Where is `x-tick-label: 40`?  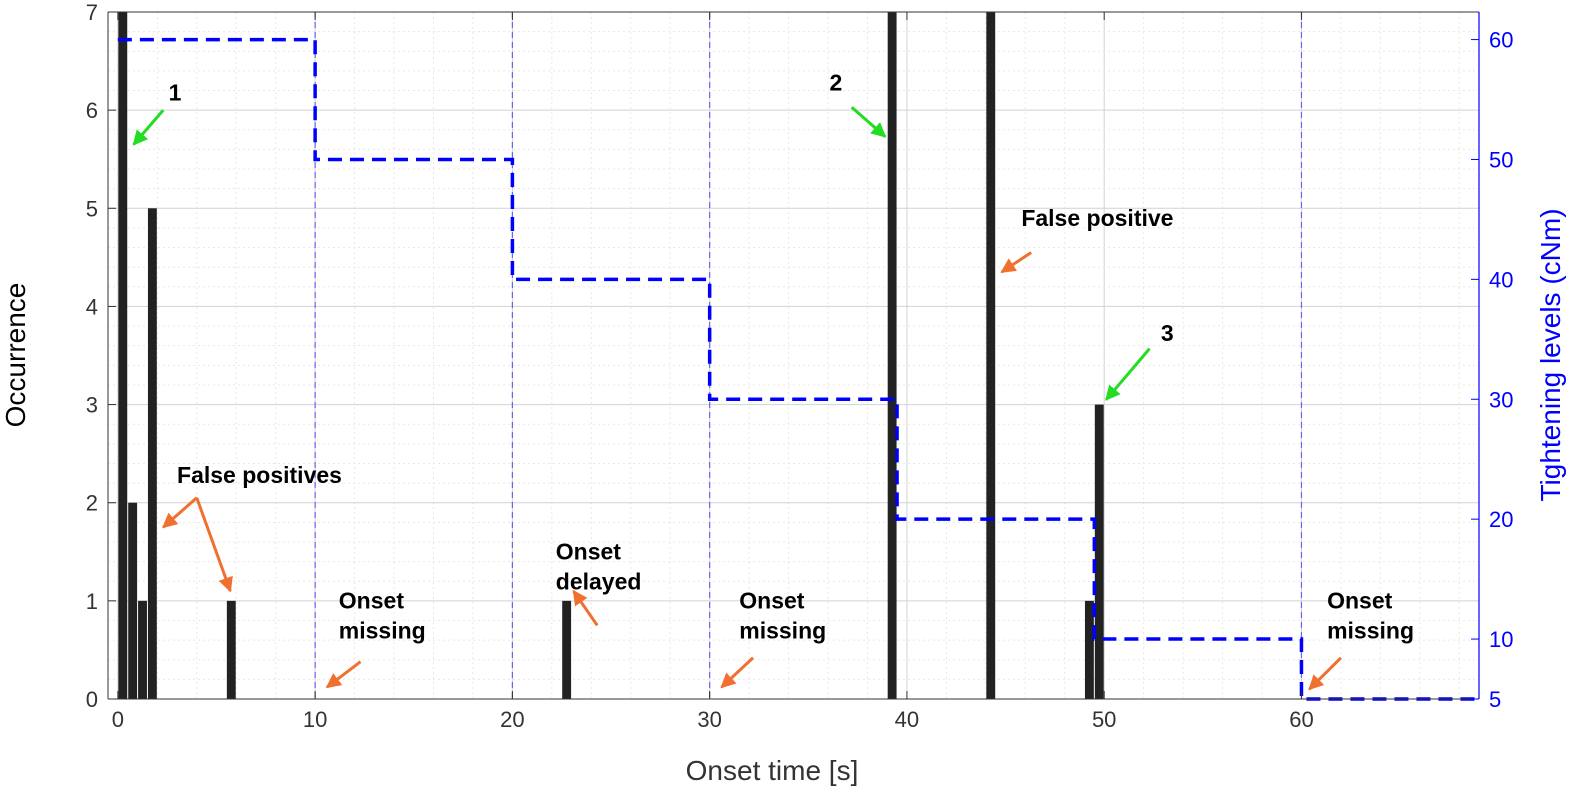
x-tick-label: 40 is located at coordinates (907, 719).